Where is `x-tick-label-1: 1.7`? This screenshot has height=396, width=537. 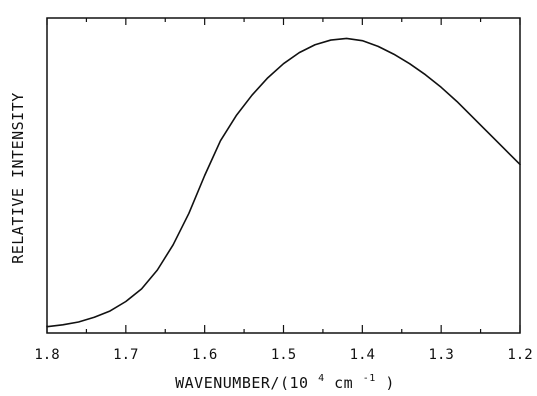 x-tick-label-1: 1.7 is located at coordinates (125, 355).